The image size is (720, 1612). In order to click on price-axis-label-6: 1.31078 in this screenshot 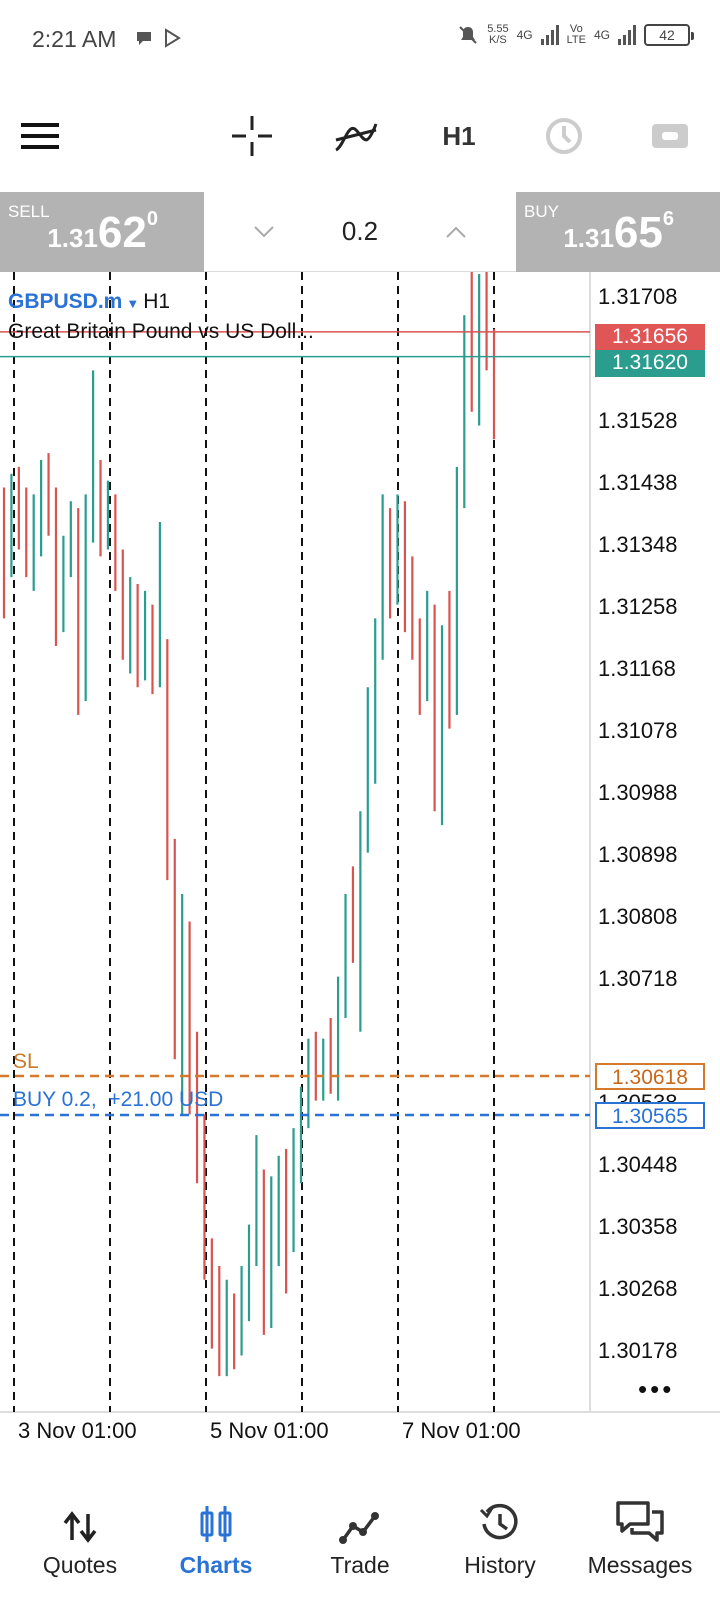, I will do `click(638, 730)`.